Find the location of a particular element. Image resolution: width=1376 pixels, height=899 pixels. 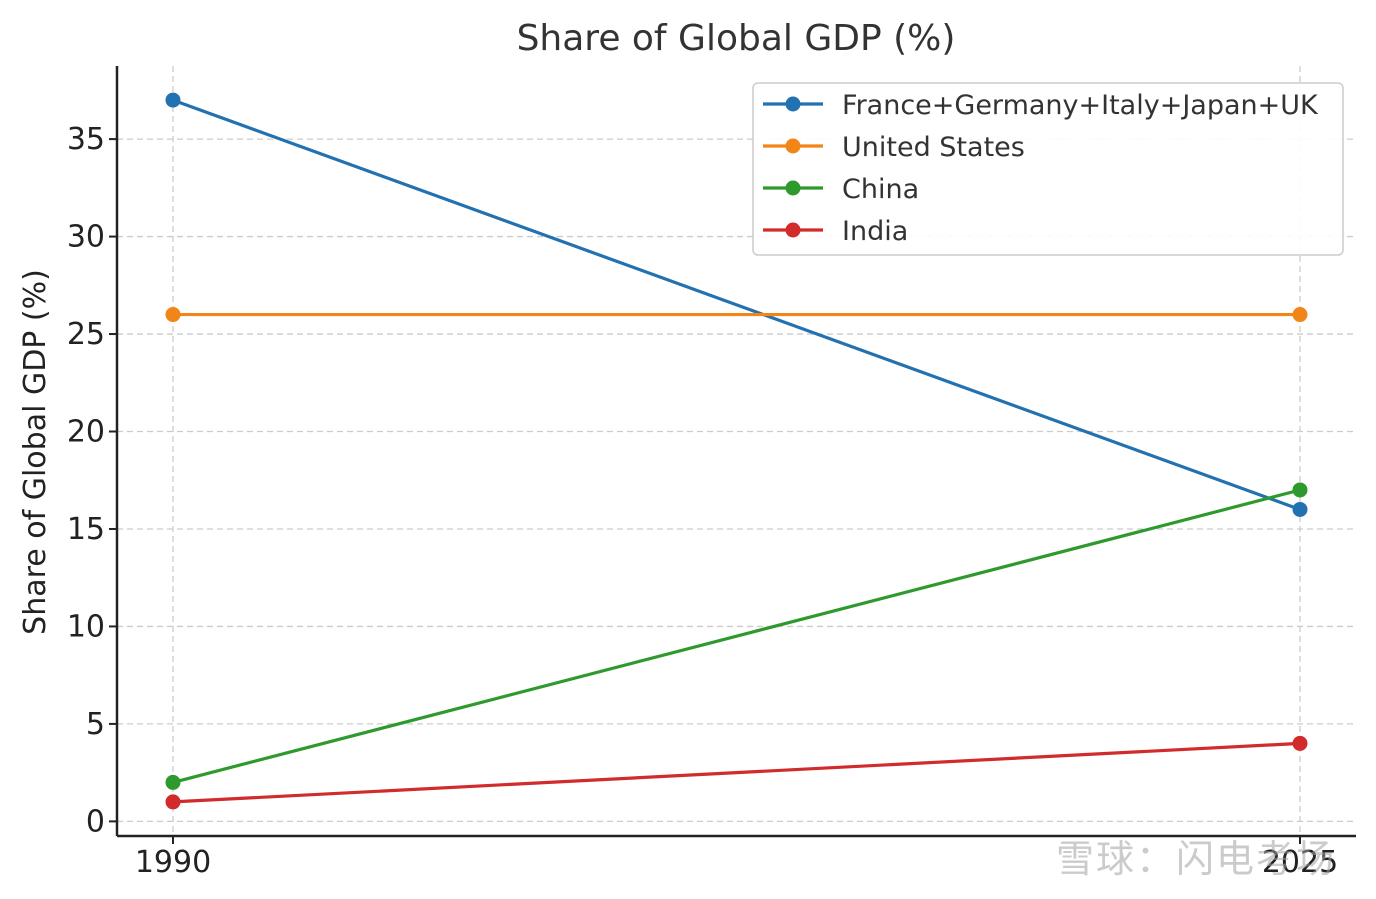

x-tick-label: 1990 is located at coordinates (173, 862).